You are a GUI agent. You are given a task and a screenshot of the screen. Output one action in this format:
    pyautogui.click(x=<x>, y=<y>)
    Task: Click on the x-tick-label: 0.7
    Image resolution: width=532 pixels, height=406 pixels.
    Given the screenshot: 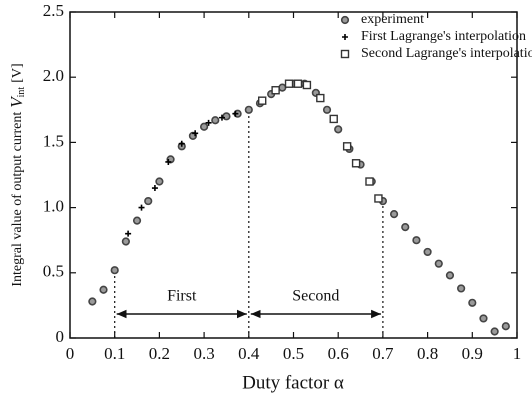 What is the action you would take?
    pyautogui.click(x=383, y=353)
    